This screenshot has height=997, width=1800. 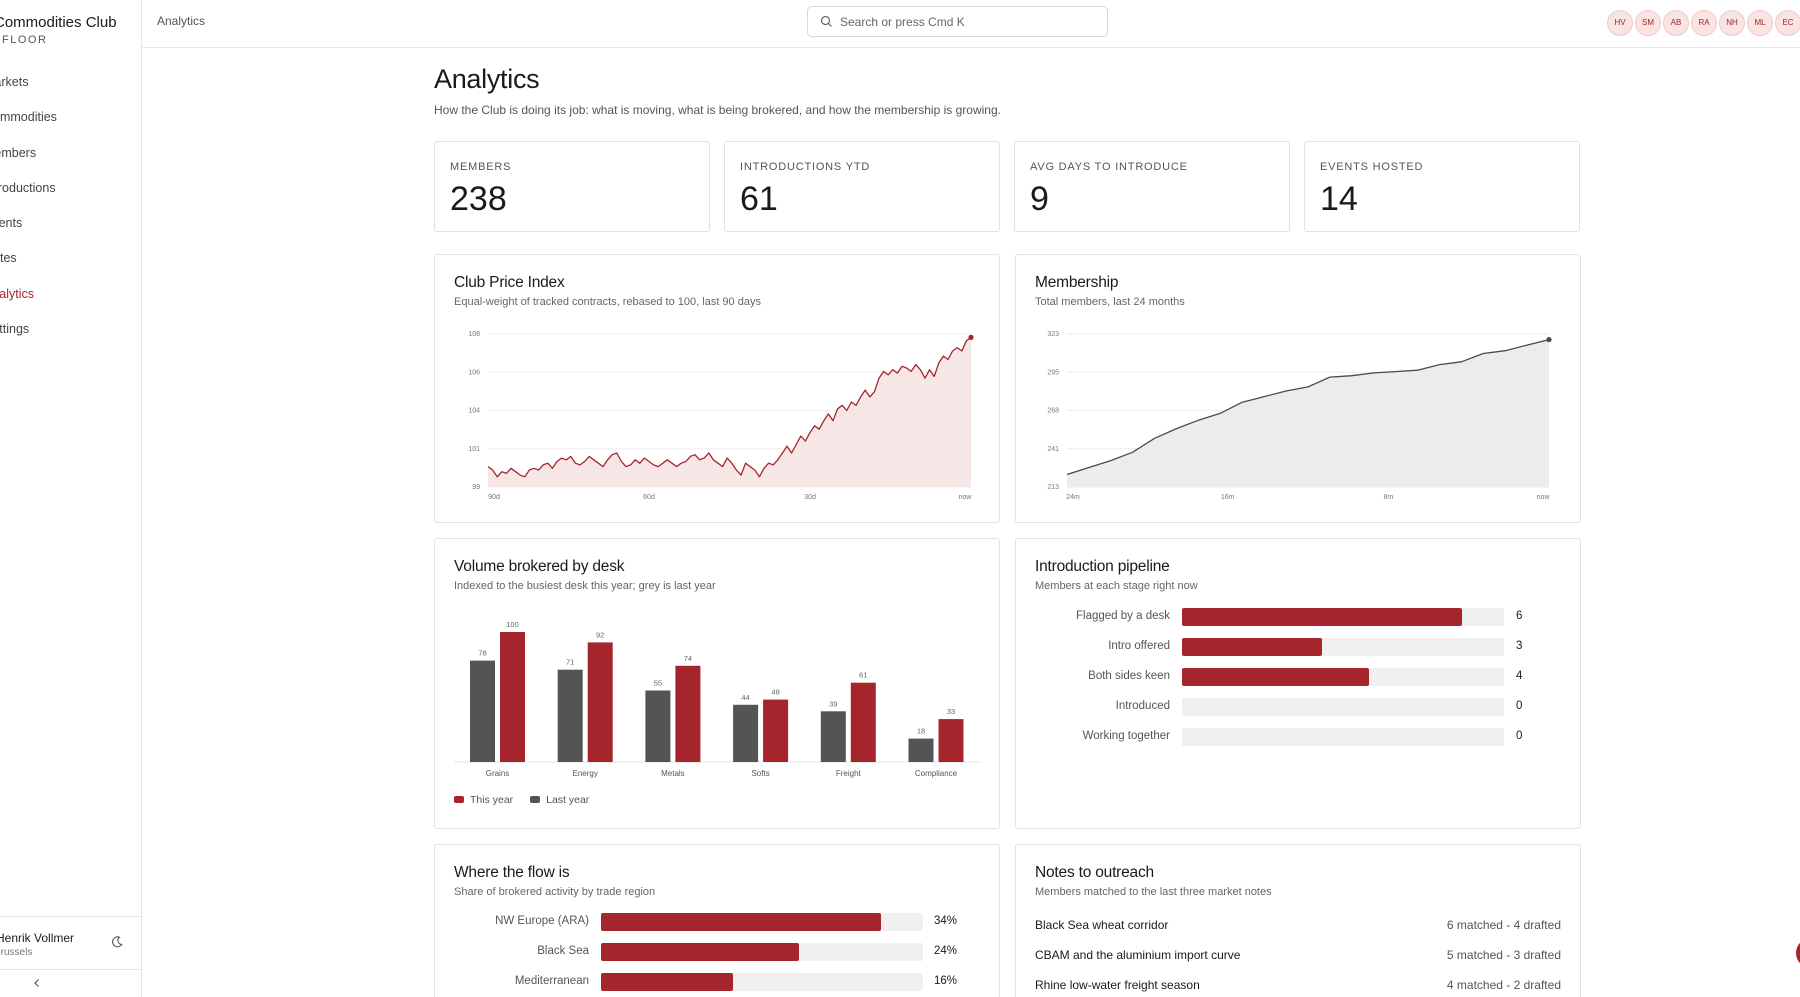 What do you see at coordinates (1798, 953) in the screenshot?
I see `help-button` at bounding box center [1798, 953].